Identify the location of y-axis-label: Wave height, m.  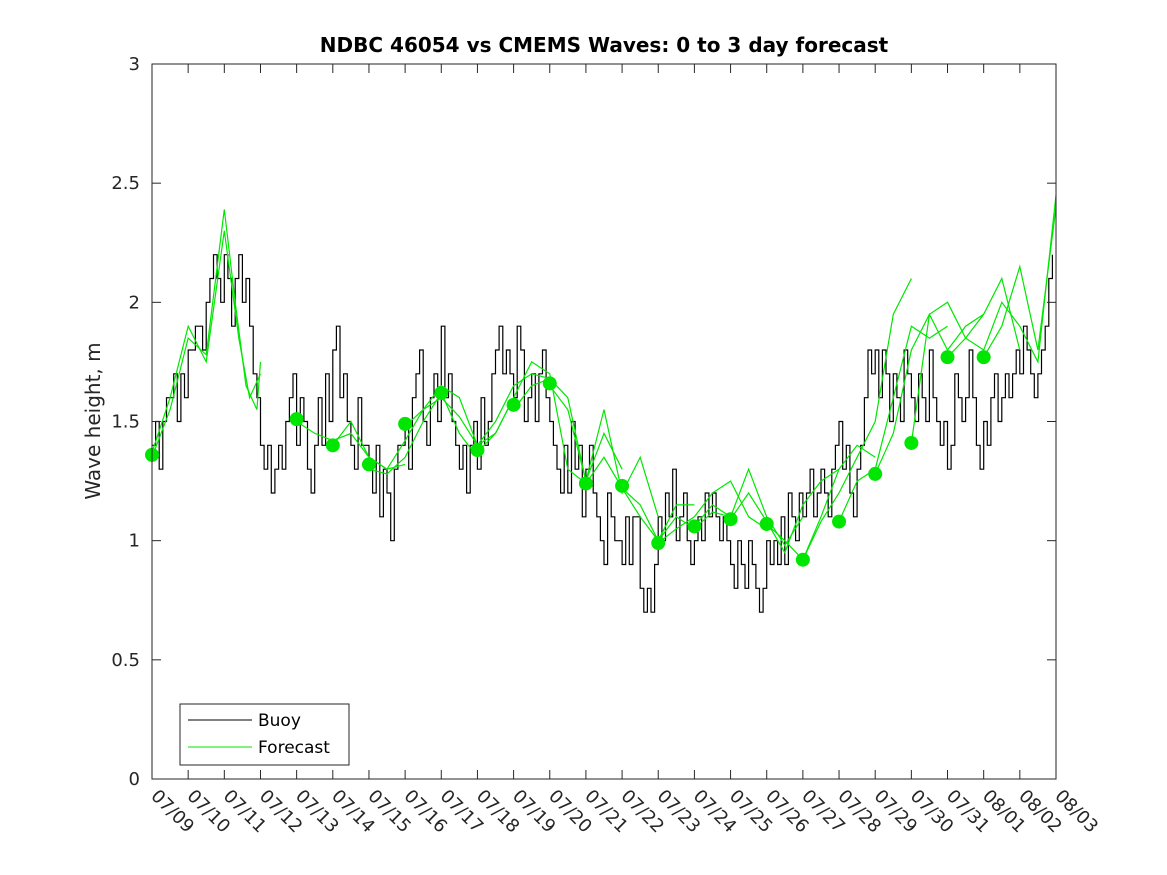
(93, 420).